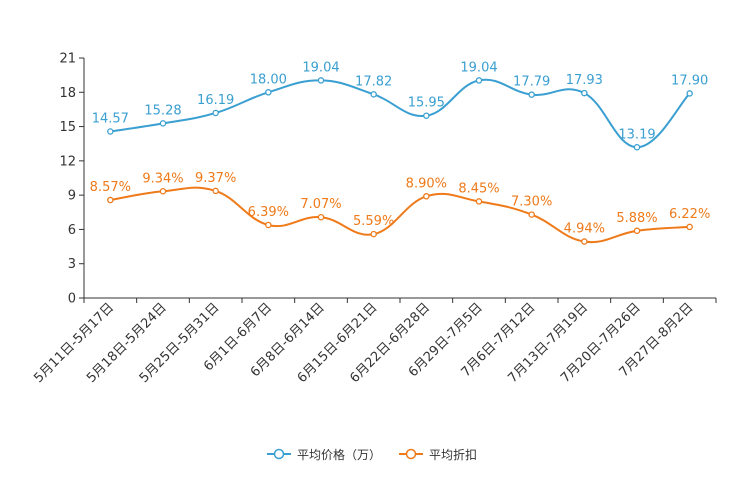  I want to click on legend: 平均价格（万） 平均折扣, so click(372, 454).